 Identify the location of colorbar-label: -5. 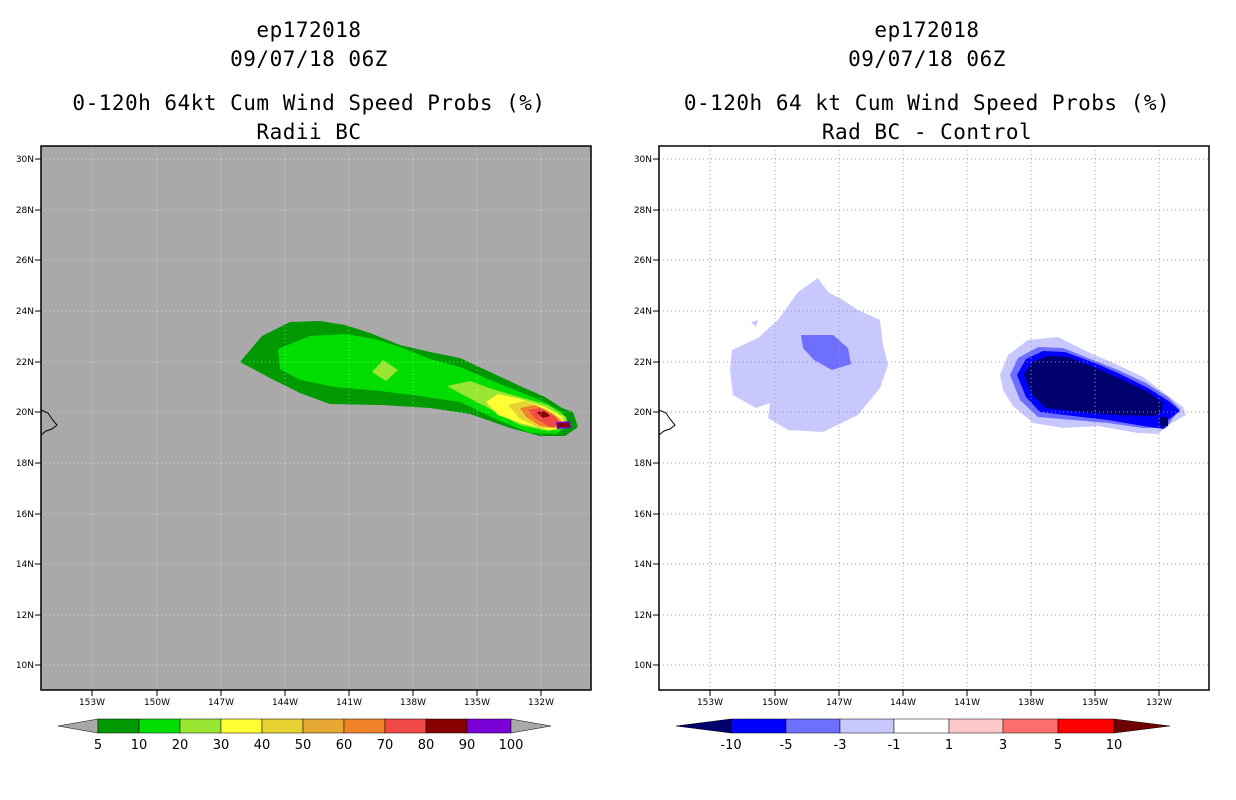
(786, 745).